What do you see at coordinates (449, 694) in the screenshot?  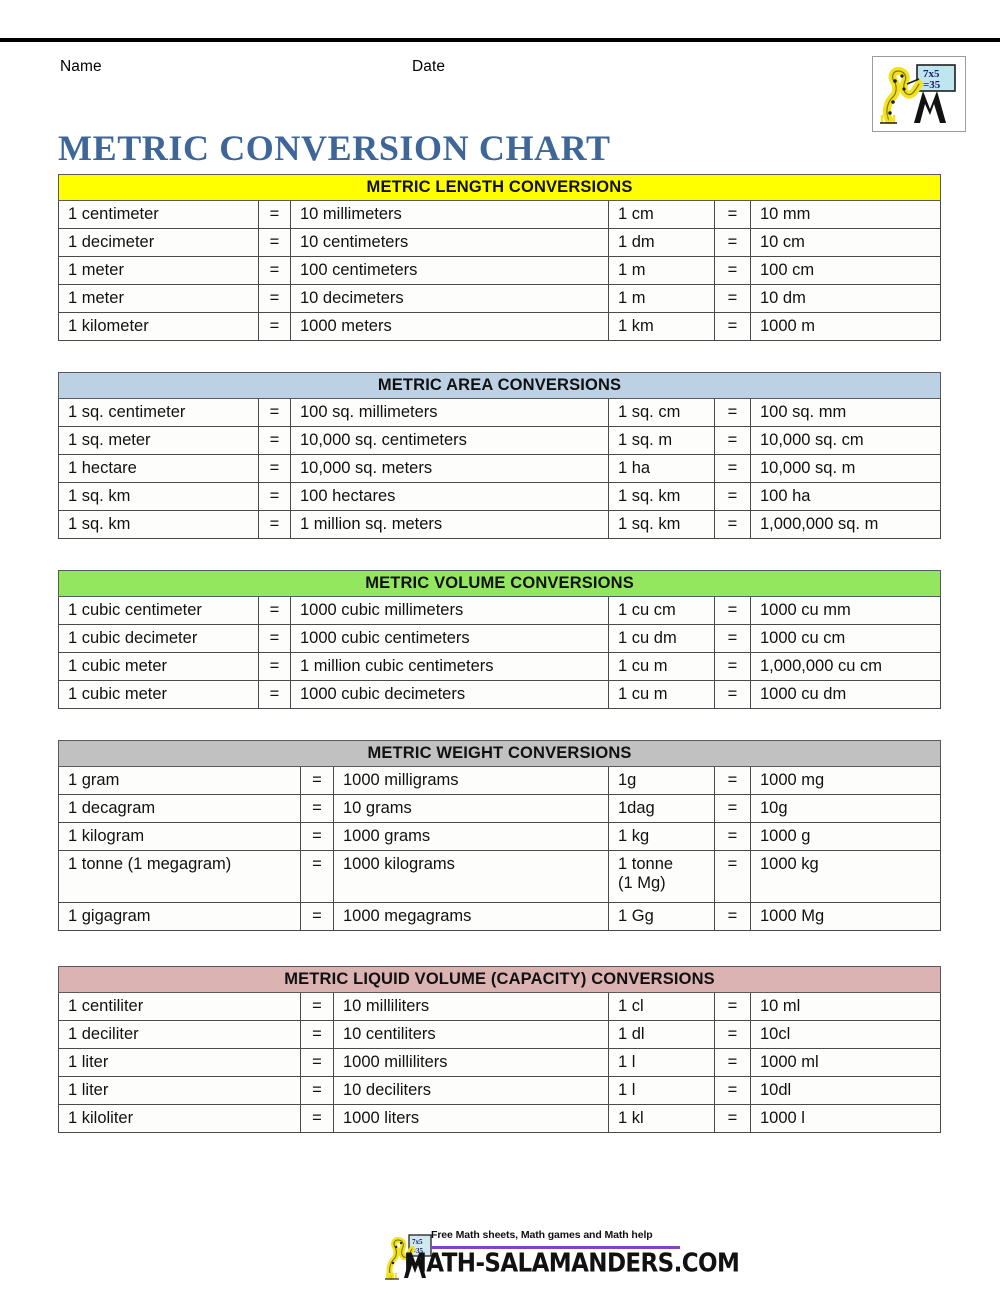 I see `value-cell: 1000 cubic decimeters` at bounding box center [449, 694].